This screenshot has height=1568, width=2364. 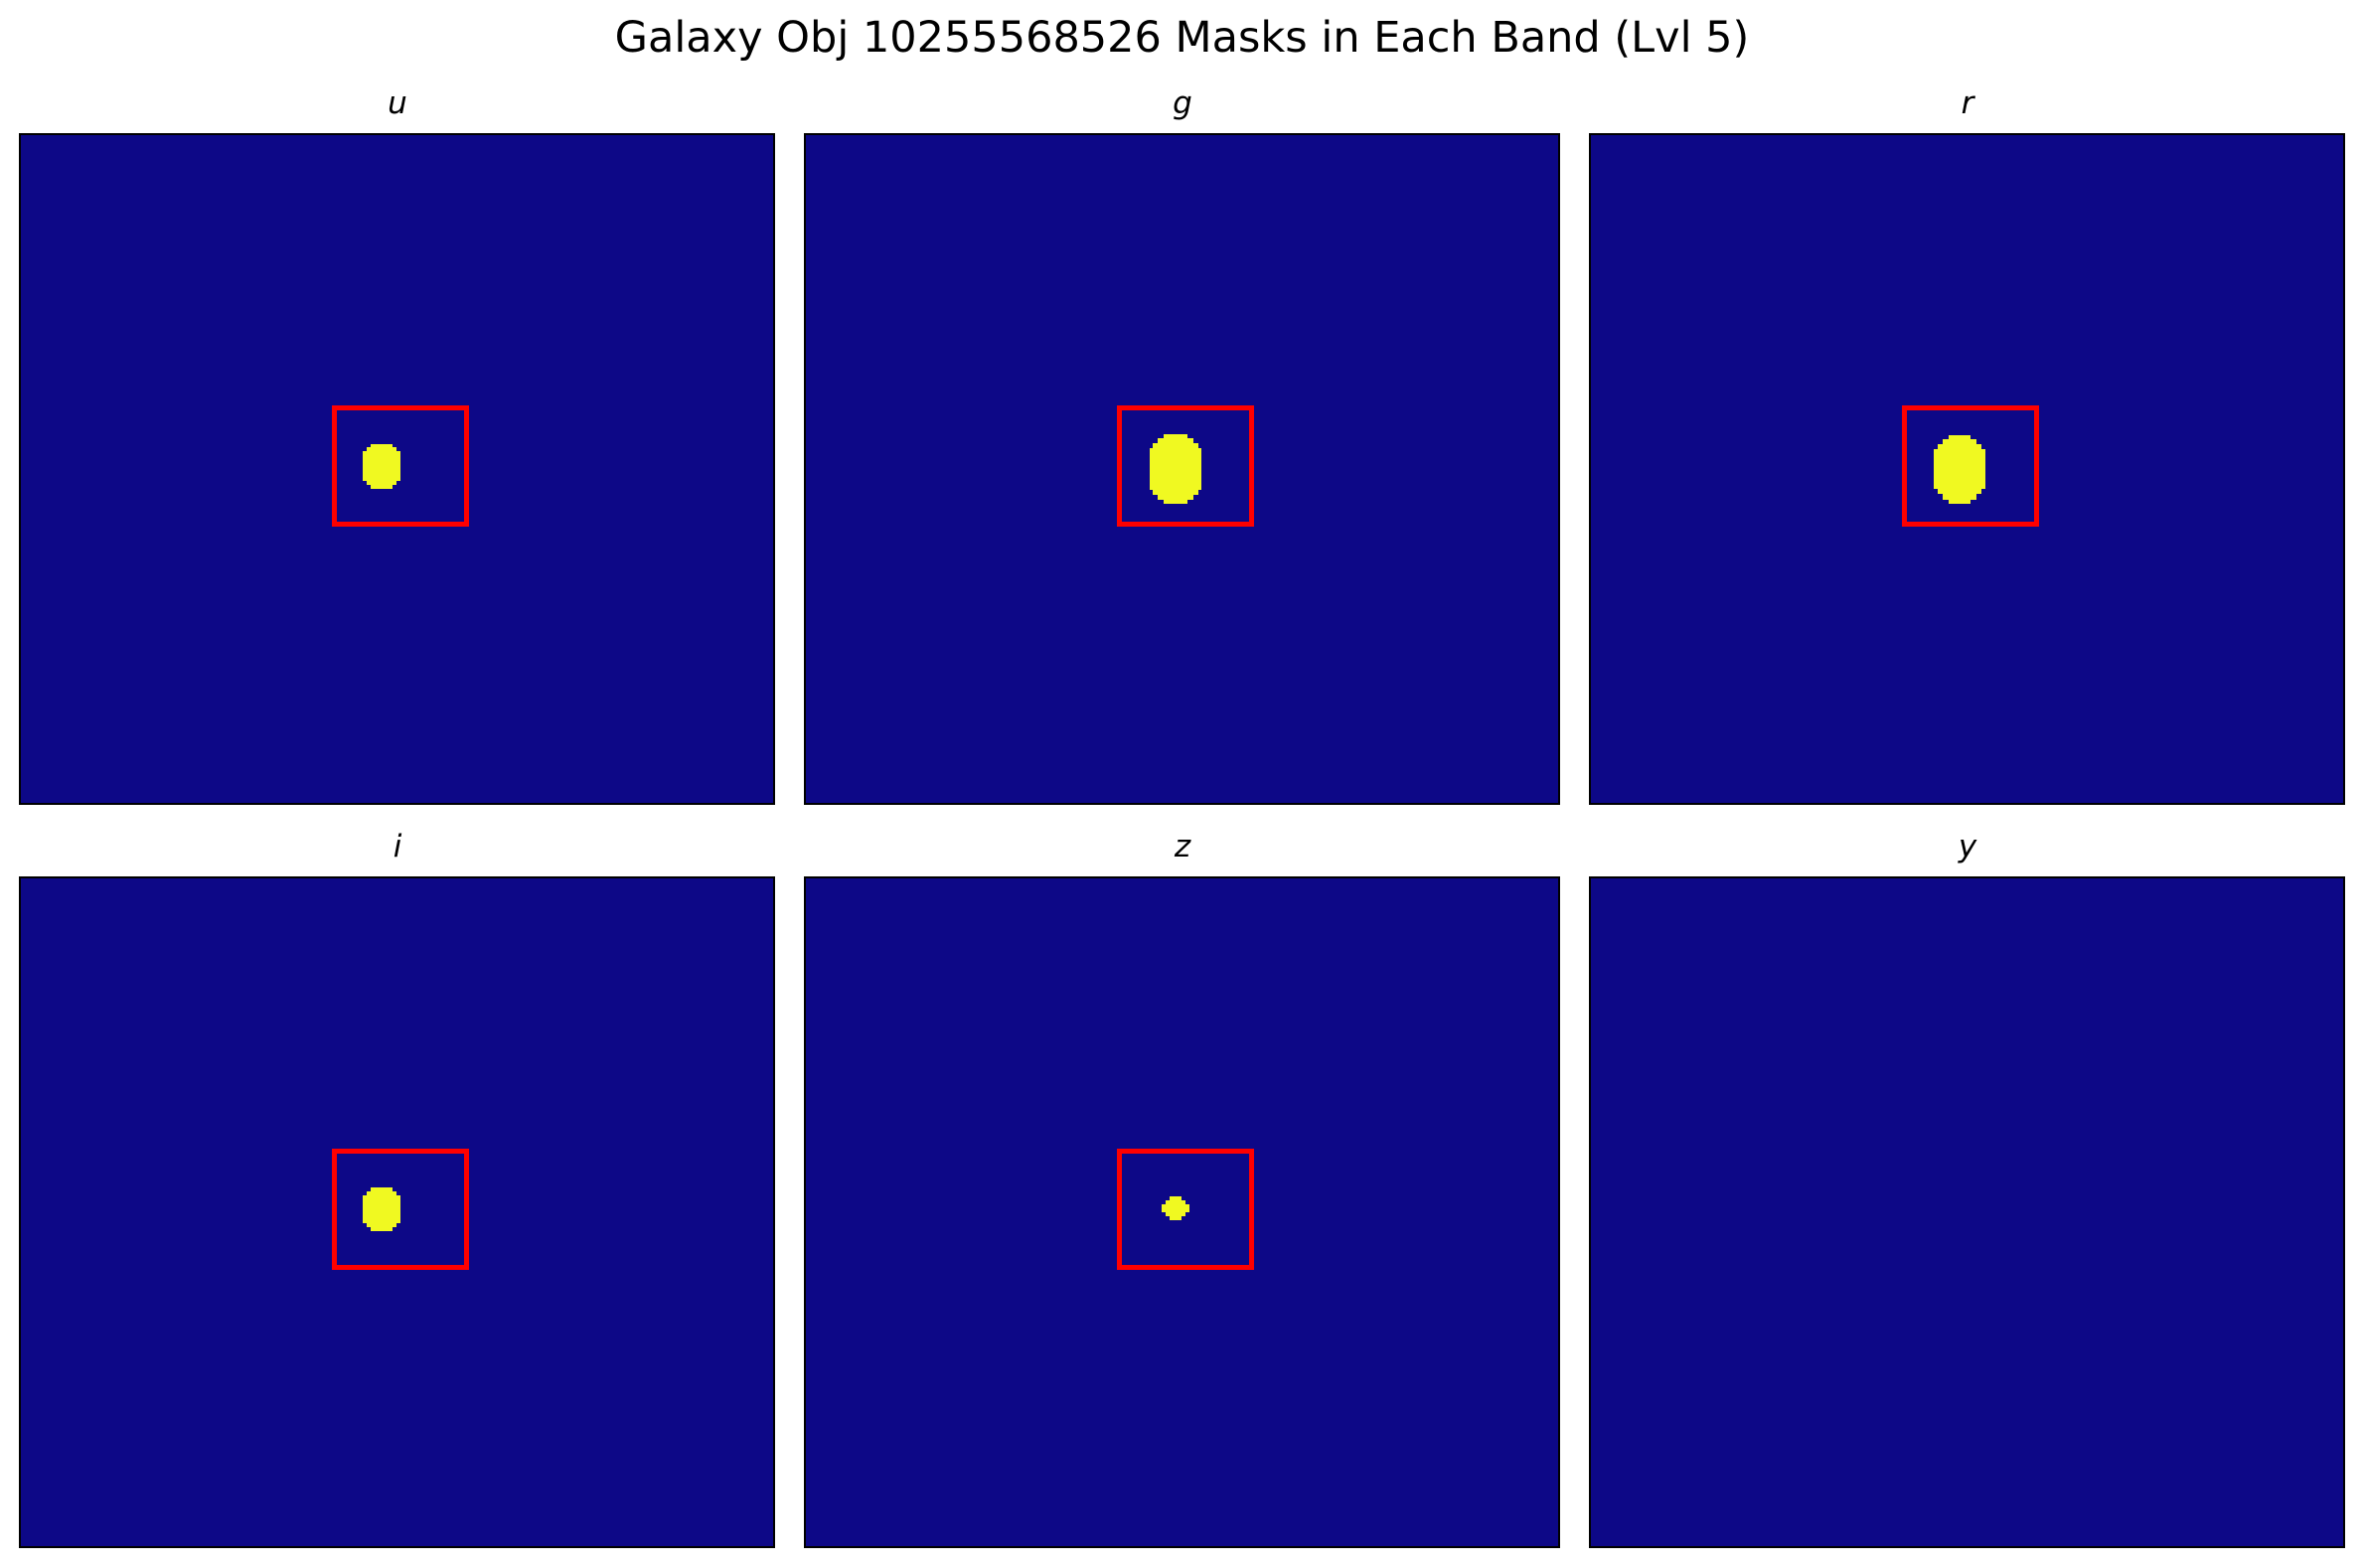 I want to click on mask-blob-g, so click(x=1175, y=469).